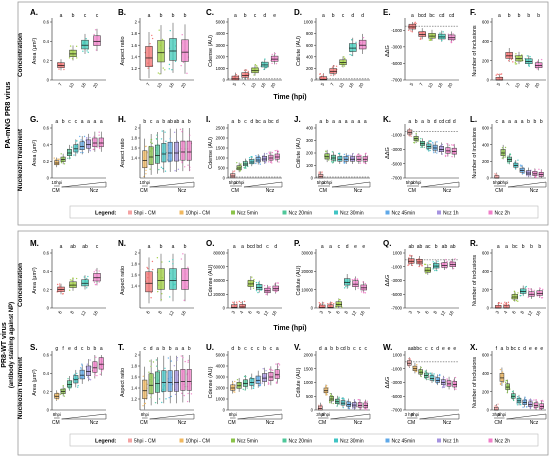 This screenshot has width=550, height=462. Describe the element at coordinates (404, 442) in the screenshot. I see `legend-label: Ncz 45min` at that location.